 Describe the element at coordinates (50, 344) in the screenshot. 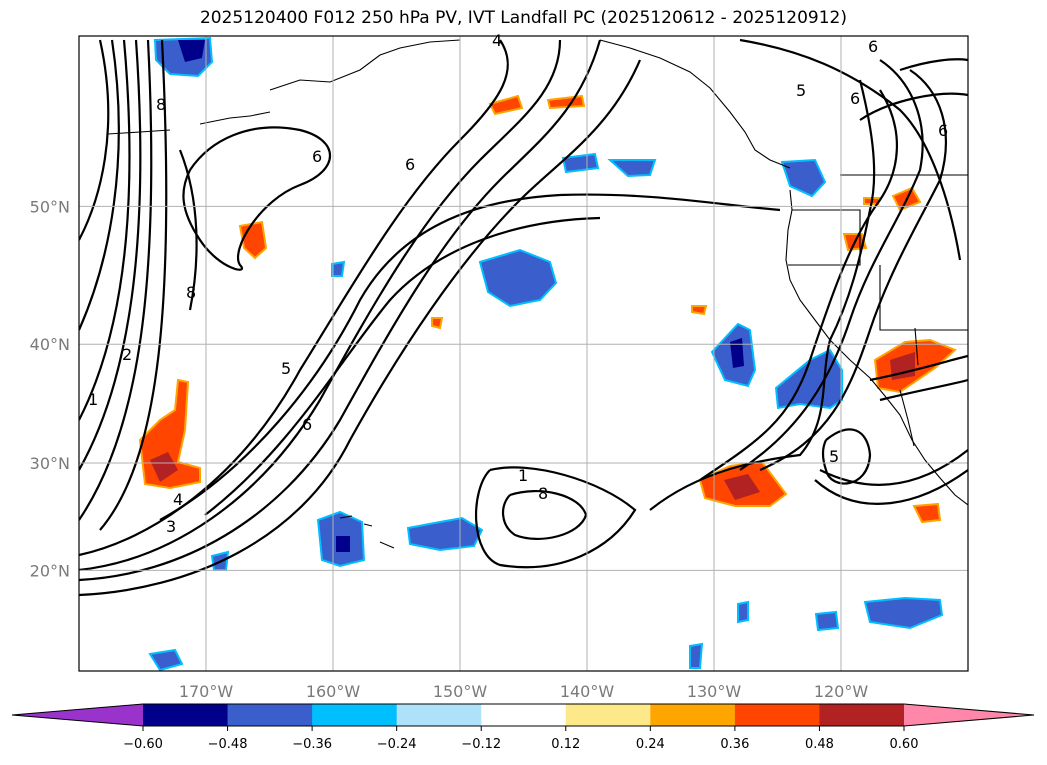

I see `latitude-tick-label: 40°N` at that location.